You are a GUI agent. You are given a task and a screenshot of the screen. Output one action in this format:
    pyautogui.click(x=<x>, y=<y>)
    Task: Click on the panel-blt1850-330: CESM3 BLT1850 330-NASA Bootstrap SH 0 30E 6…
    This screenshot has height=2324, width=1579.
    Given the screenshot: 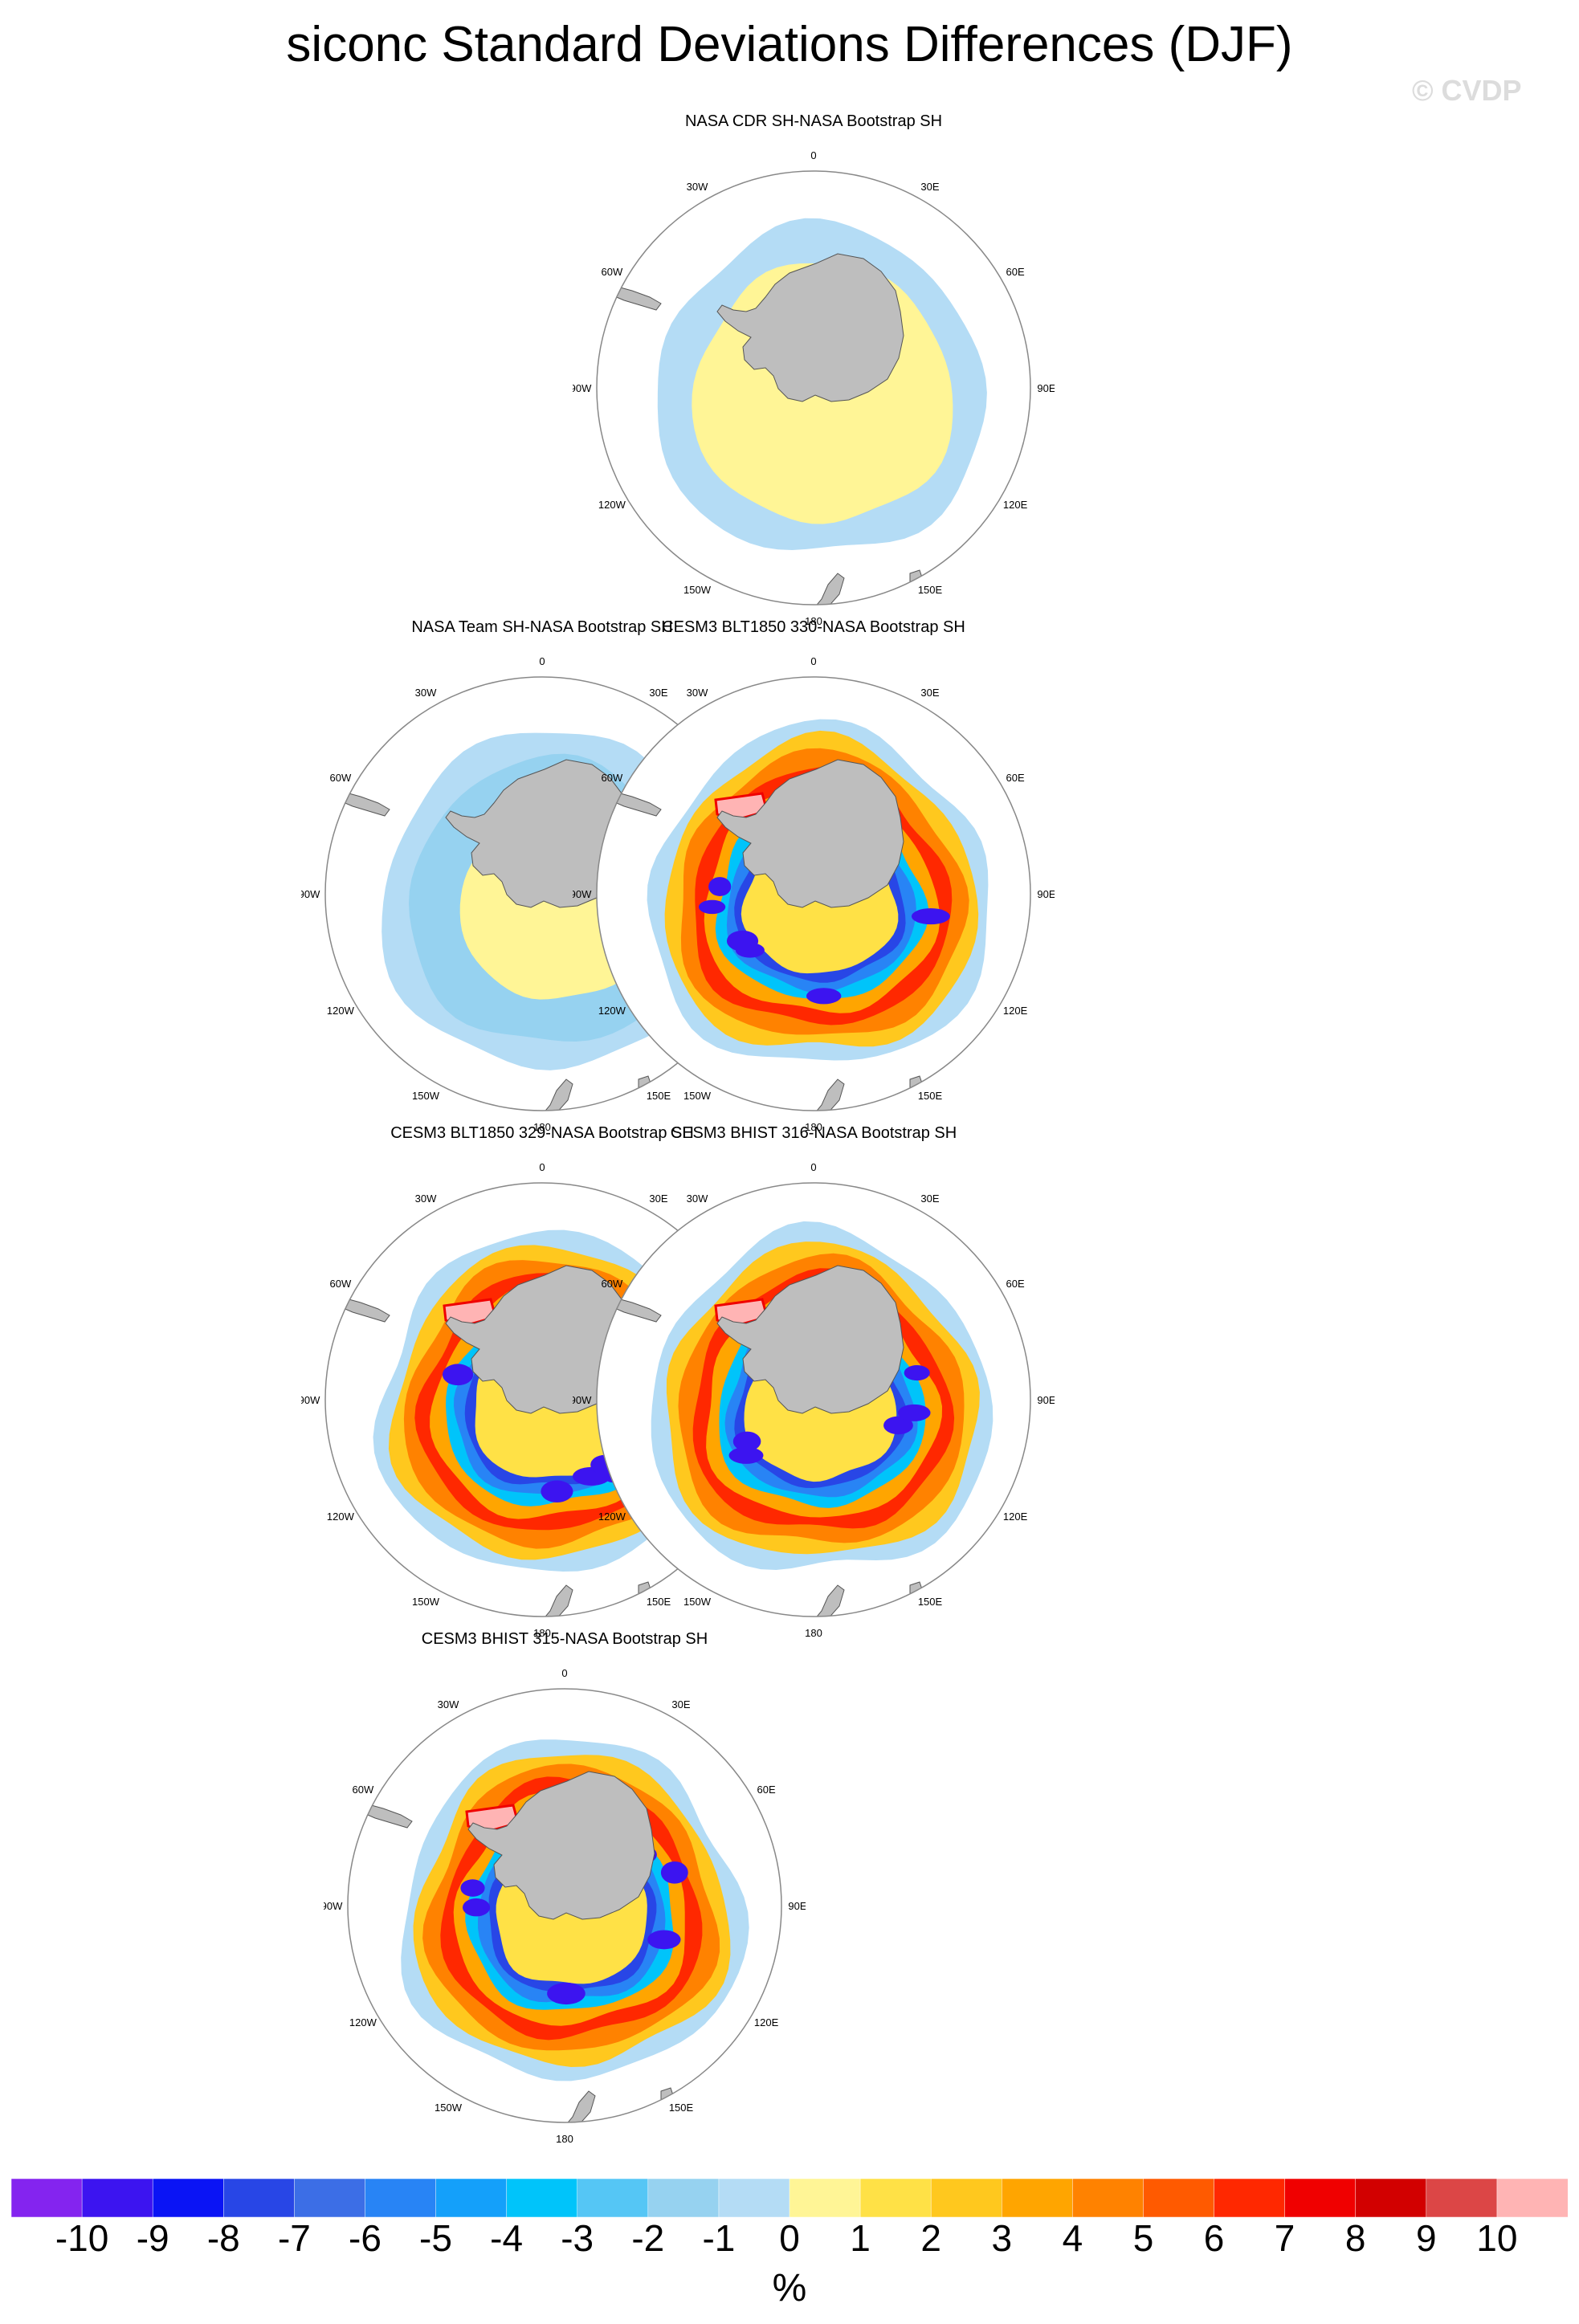 What is the action you would take?
    pyautogui.click(x=814, y=879)
    